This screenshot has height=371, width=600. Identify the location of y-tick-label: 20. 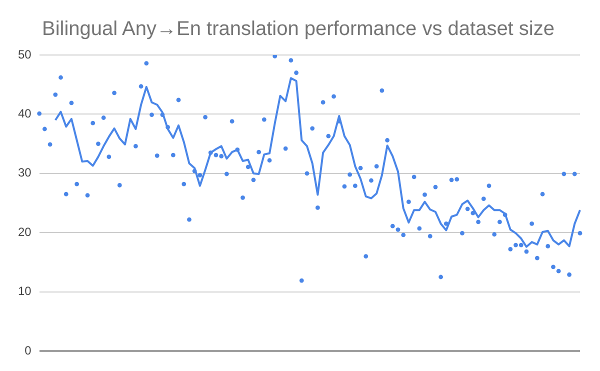
(25, 231).